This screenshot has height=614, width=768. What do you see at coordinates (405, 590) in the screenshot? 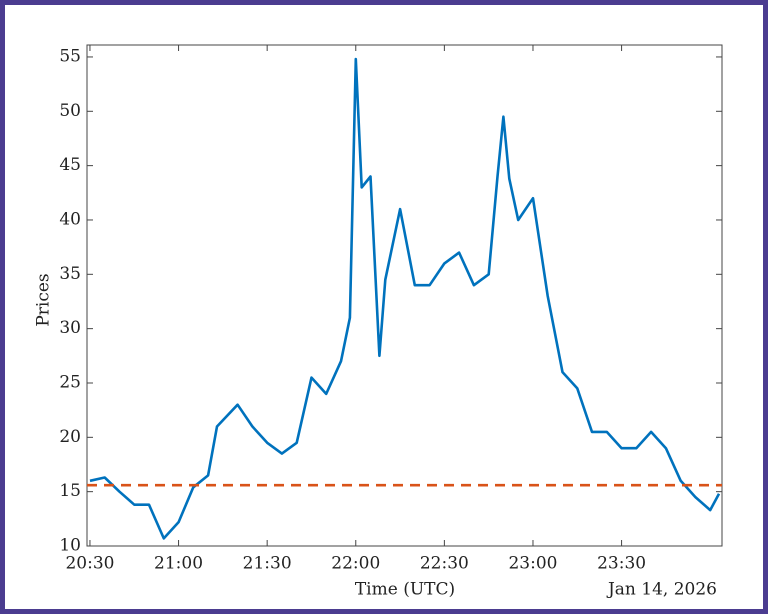
I see `x-axis-label: Time (UTC)` at bounding box center [405, 590].